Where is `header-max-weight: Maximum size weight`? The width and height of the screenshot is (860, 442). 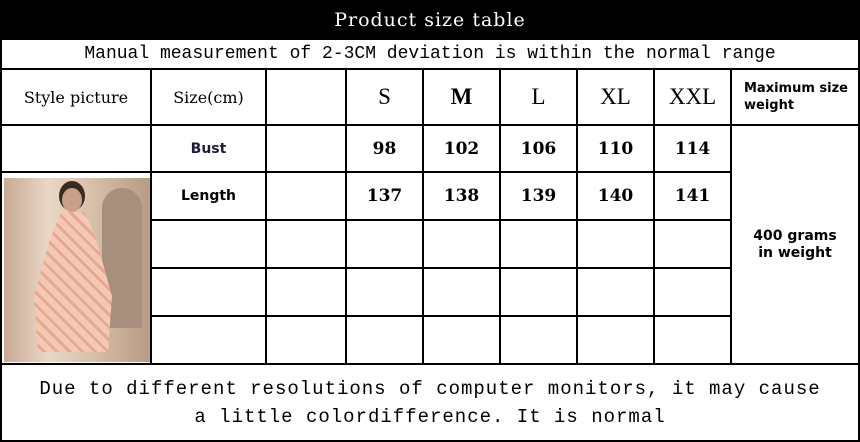
header-max-weight: Maximum size weight is located at coordinates (796, 97).